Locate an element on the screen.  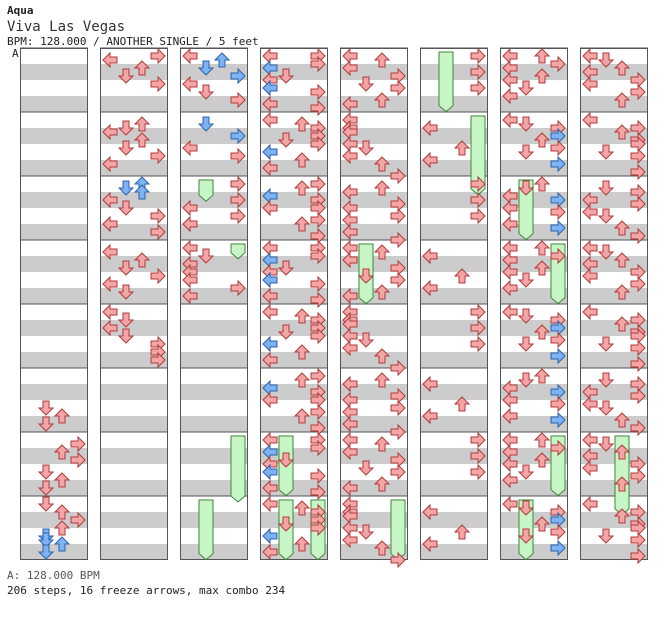
chart-info: BPM: 128.000 / ANOTHER SINGLE / 5 feet is located at coordinates (133, 41).